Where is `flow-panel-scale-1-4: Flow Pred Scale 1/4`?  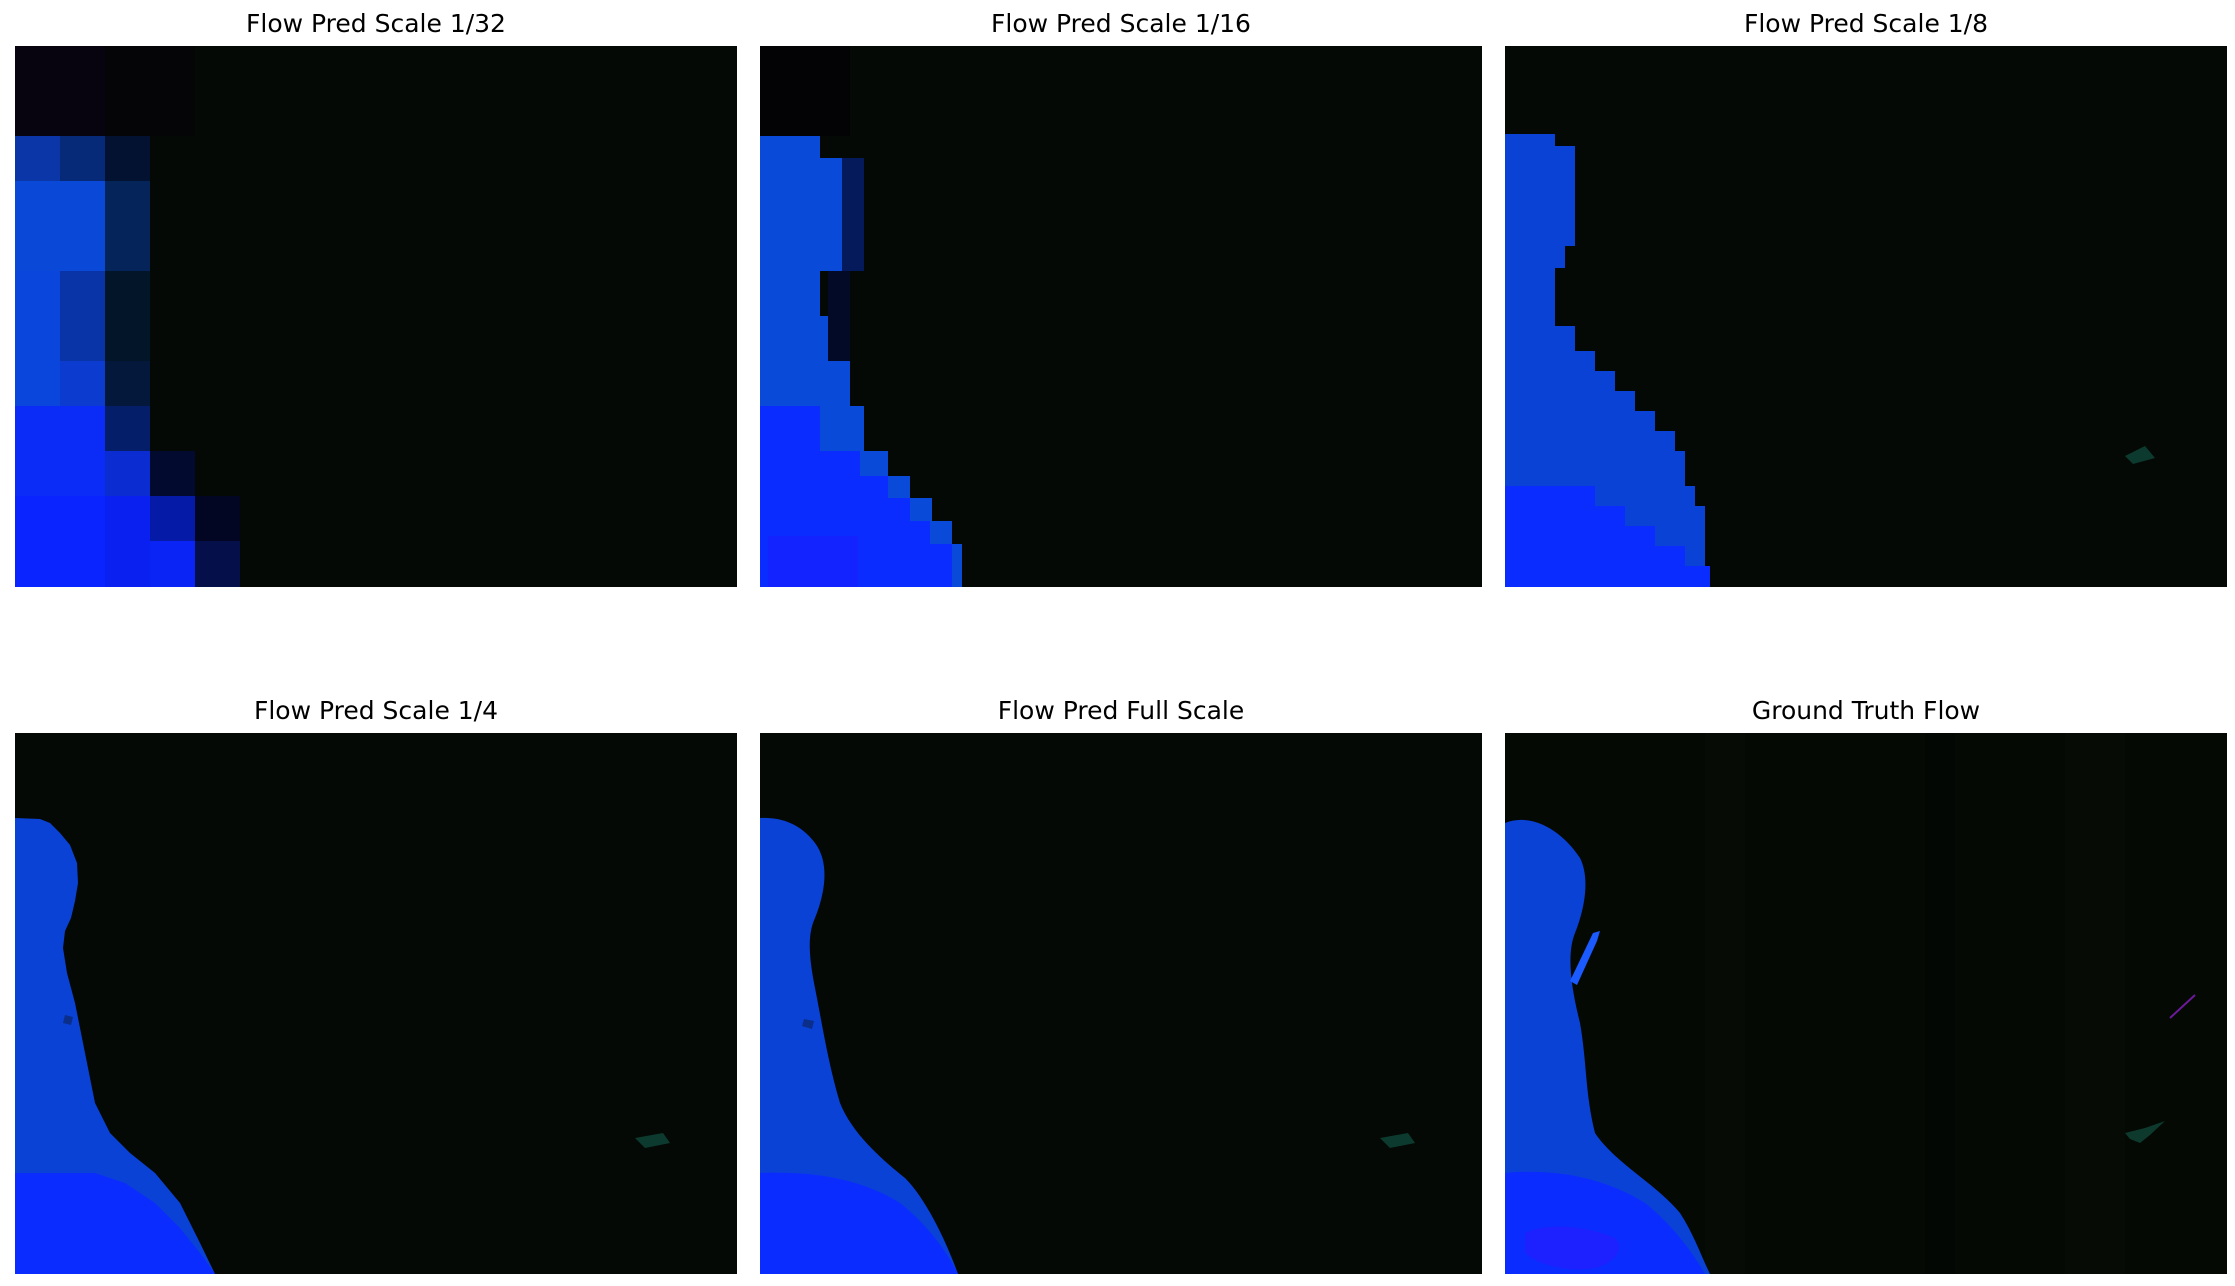 flow-panel-scale-1-4: Flow Pred Scale 1/4 is located at coordinates (376, 985).